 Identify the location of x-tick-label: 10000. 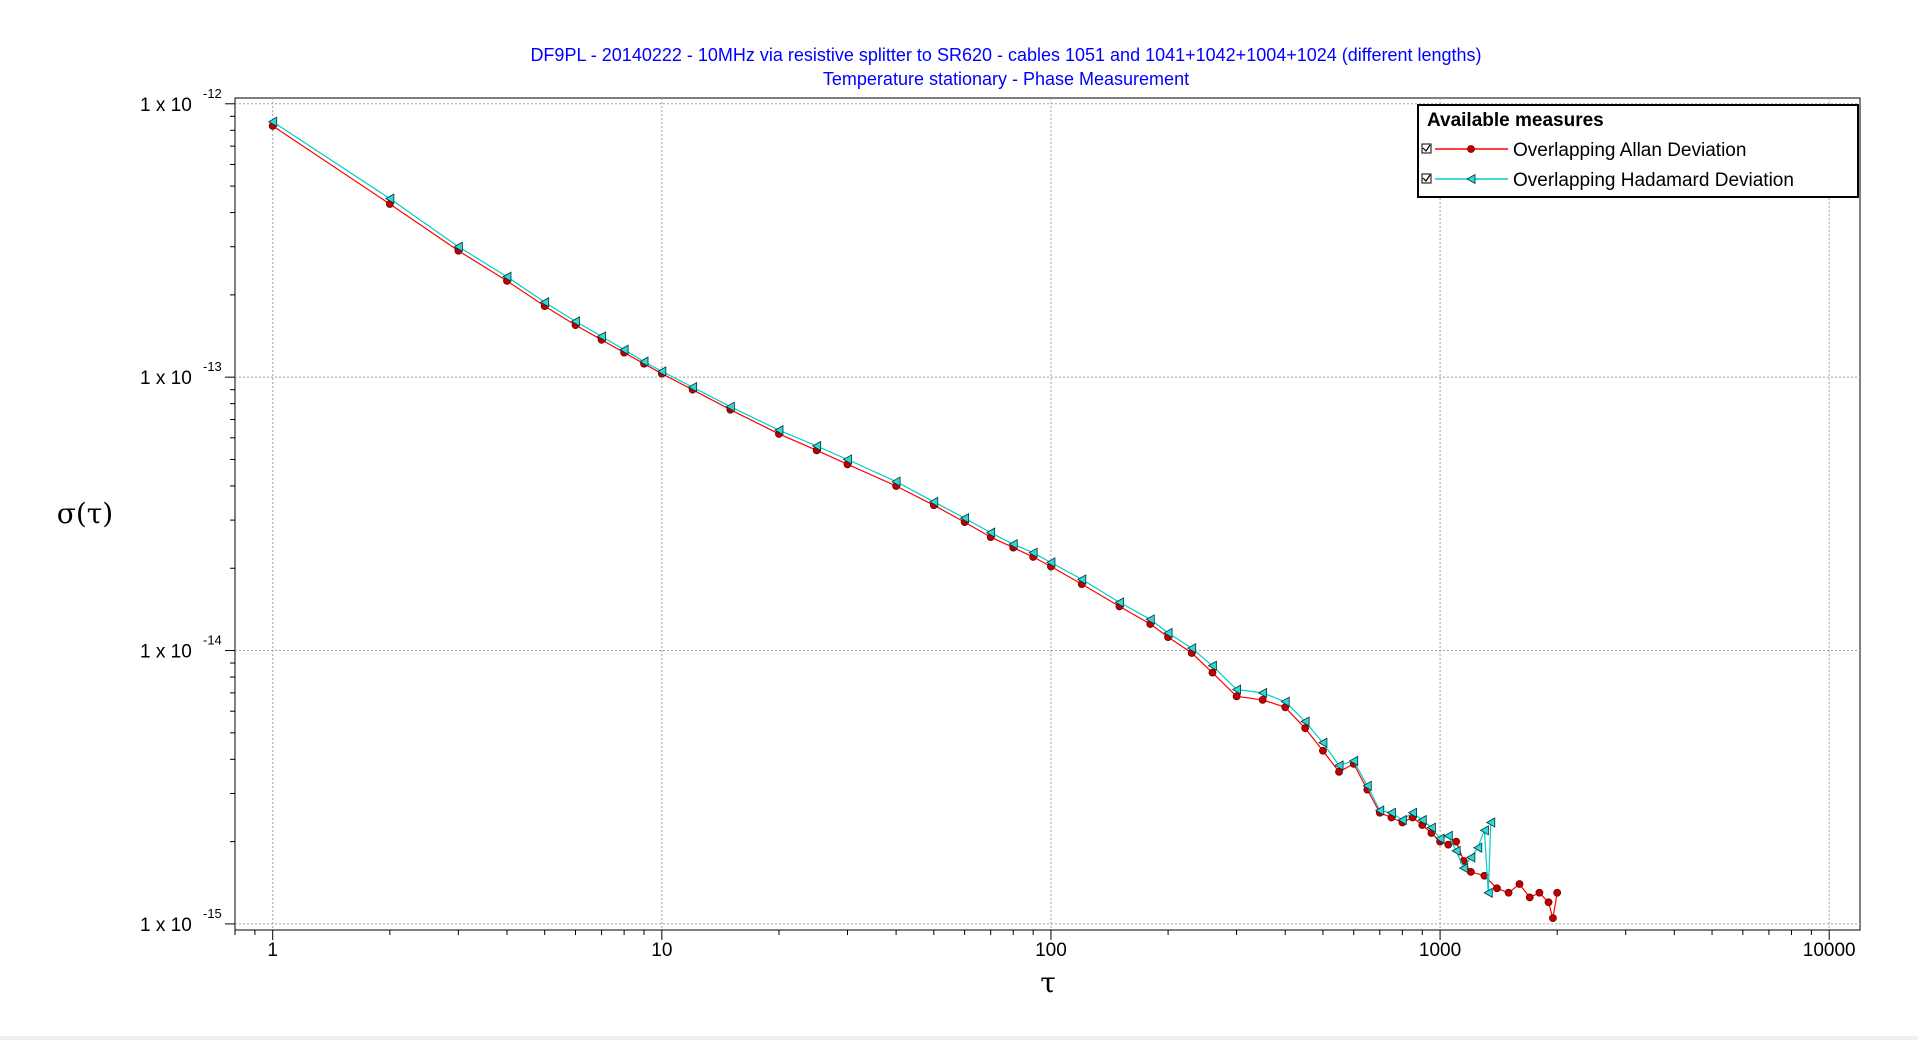
(1829, 950).